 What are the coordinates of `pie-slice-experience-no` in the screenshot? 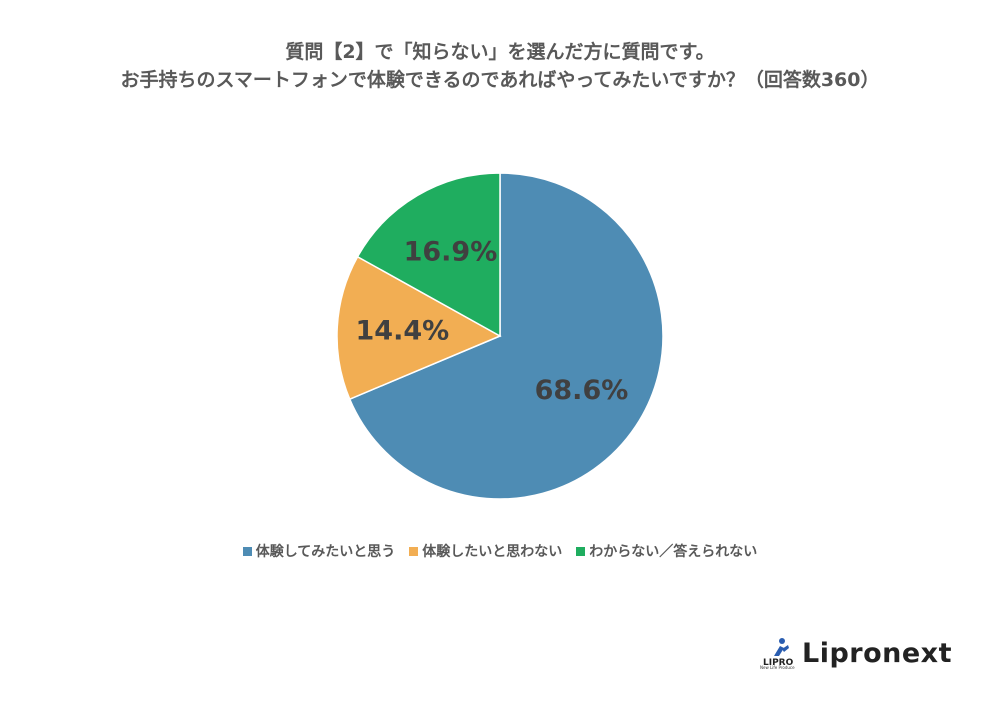 It's located at (419, 328).